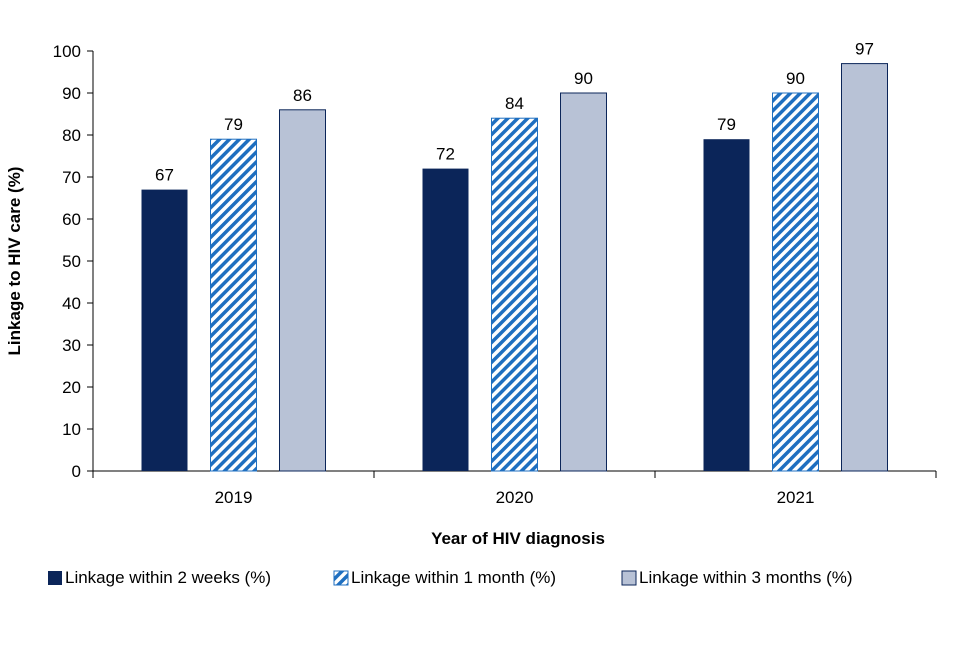 The image size is (960, 645). Describe the element at coordinates (453, 577) in the screenshot. I see `legend-label-2: Linkage within 1 month (%)` at that location.